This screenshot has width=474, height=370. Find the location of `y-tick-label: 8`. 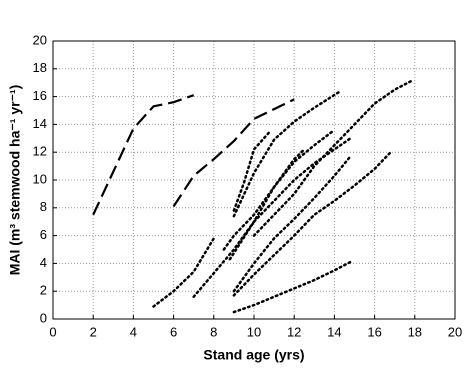

y-tick-label: 8 is located at coordinates (43, 206).